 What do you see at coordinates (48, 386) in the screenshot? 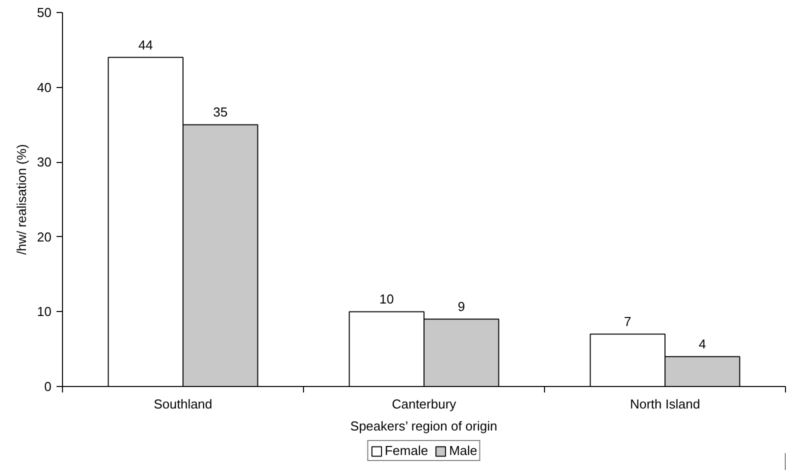
I see `y-tick-label: 0` at bounding box center [48, 386].